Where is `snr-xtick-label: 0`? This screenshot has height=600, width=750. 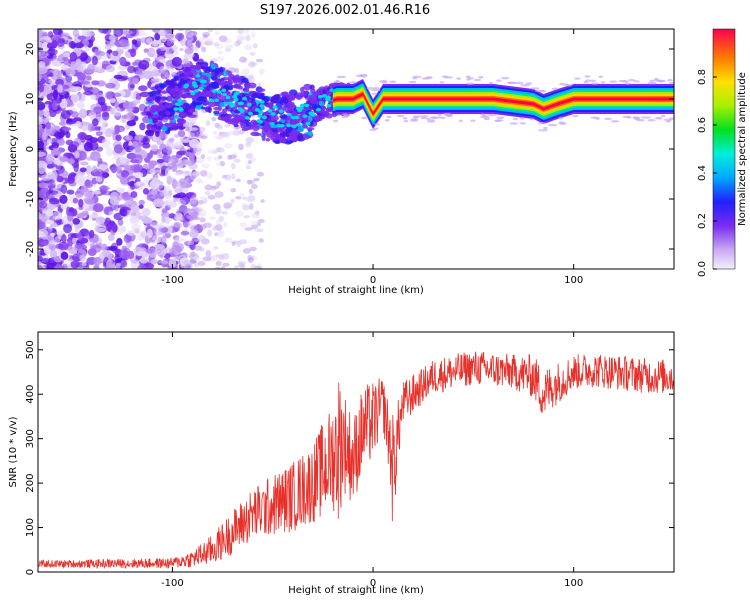
snr-xtick-label: 0 is located at coordinates (373, 583).